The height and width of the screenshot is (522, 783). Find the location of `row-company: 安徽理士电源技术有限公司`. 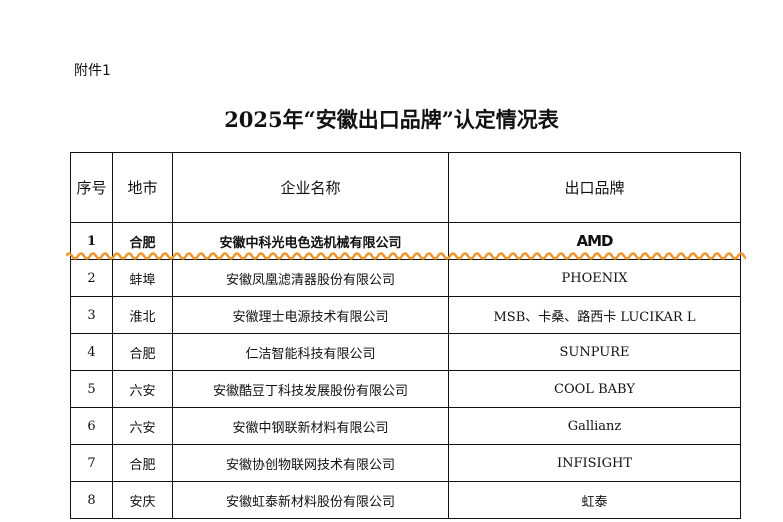

row-company: 安徽理士电源技术有限公司 is located at coordinates (310, 315).